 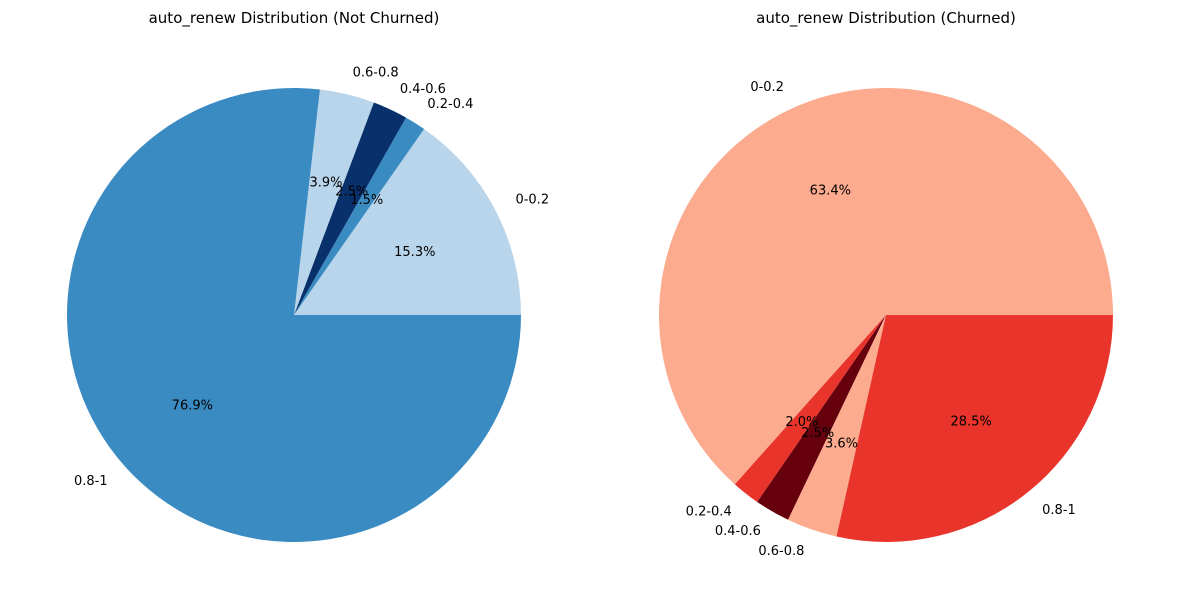 I want to click on slice-percent-label: 28.5%, so click(x=971, y=421).